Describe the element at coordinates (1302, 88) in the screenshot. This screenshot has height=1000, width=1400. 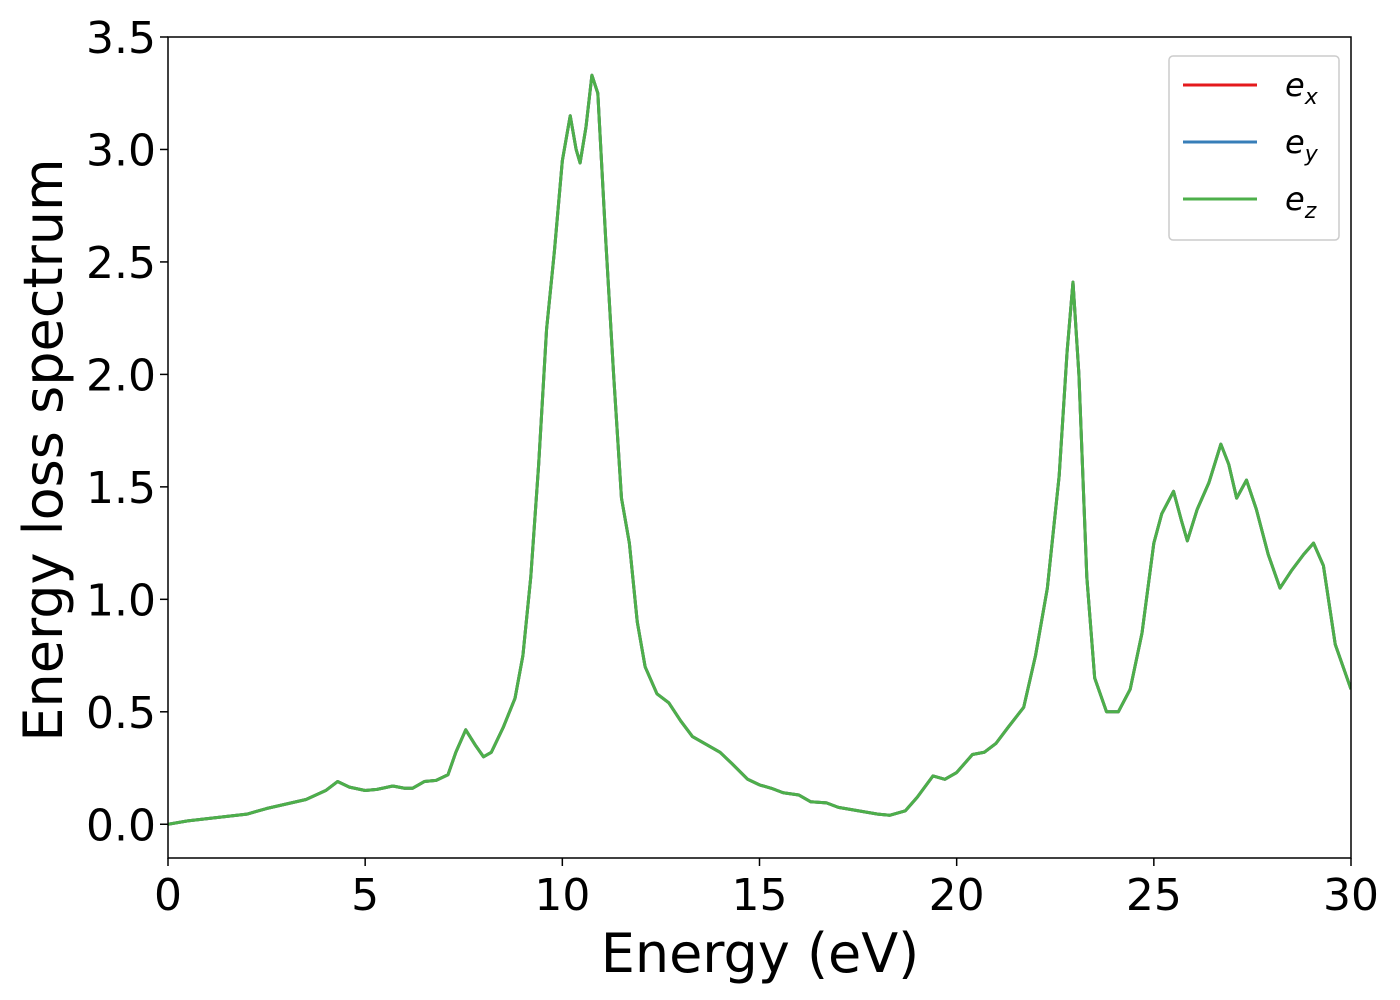
I see `legend-label: ex` at that location.